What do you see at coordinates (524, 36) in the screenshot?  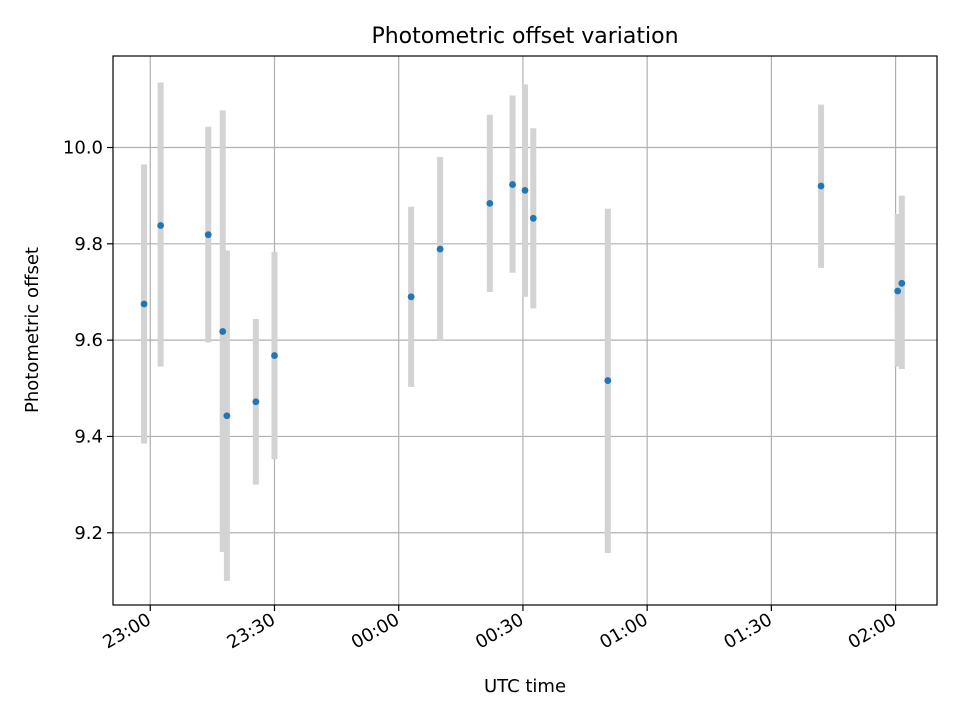 I see `chart-title: Photometric offset variation` at bounding box center [524, 36].